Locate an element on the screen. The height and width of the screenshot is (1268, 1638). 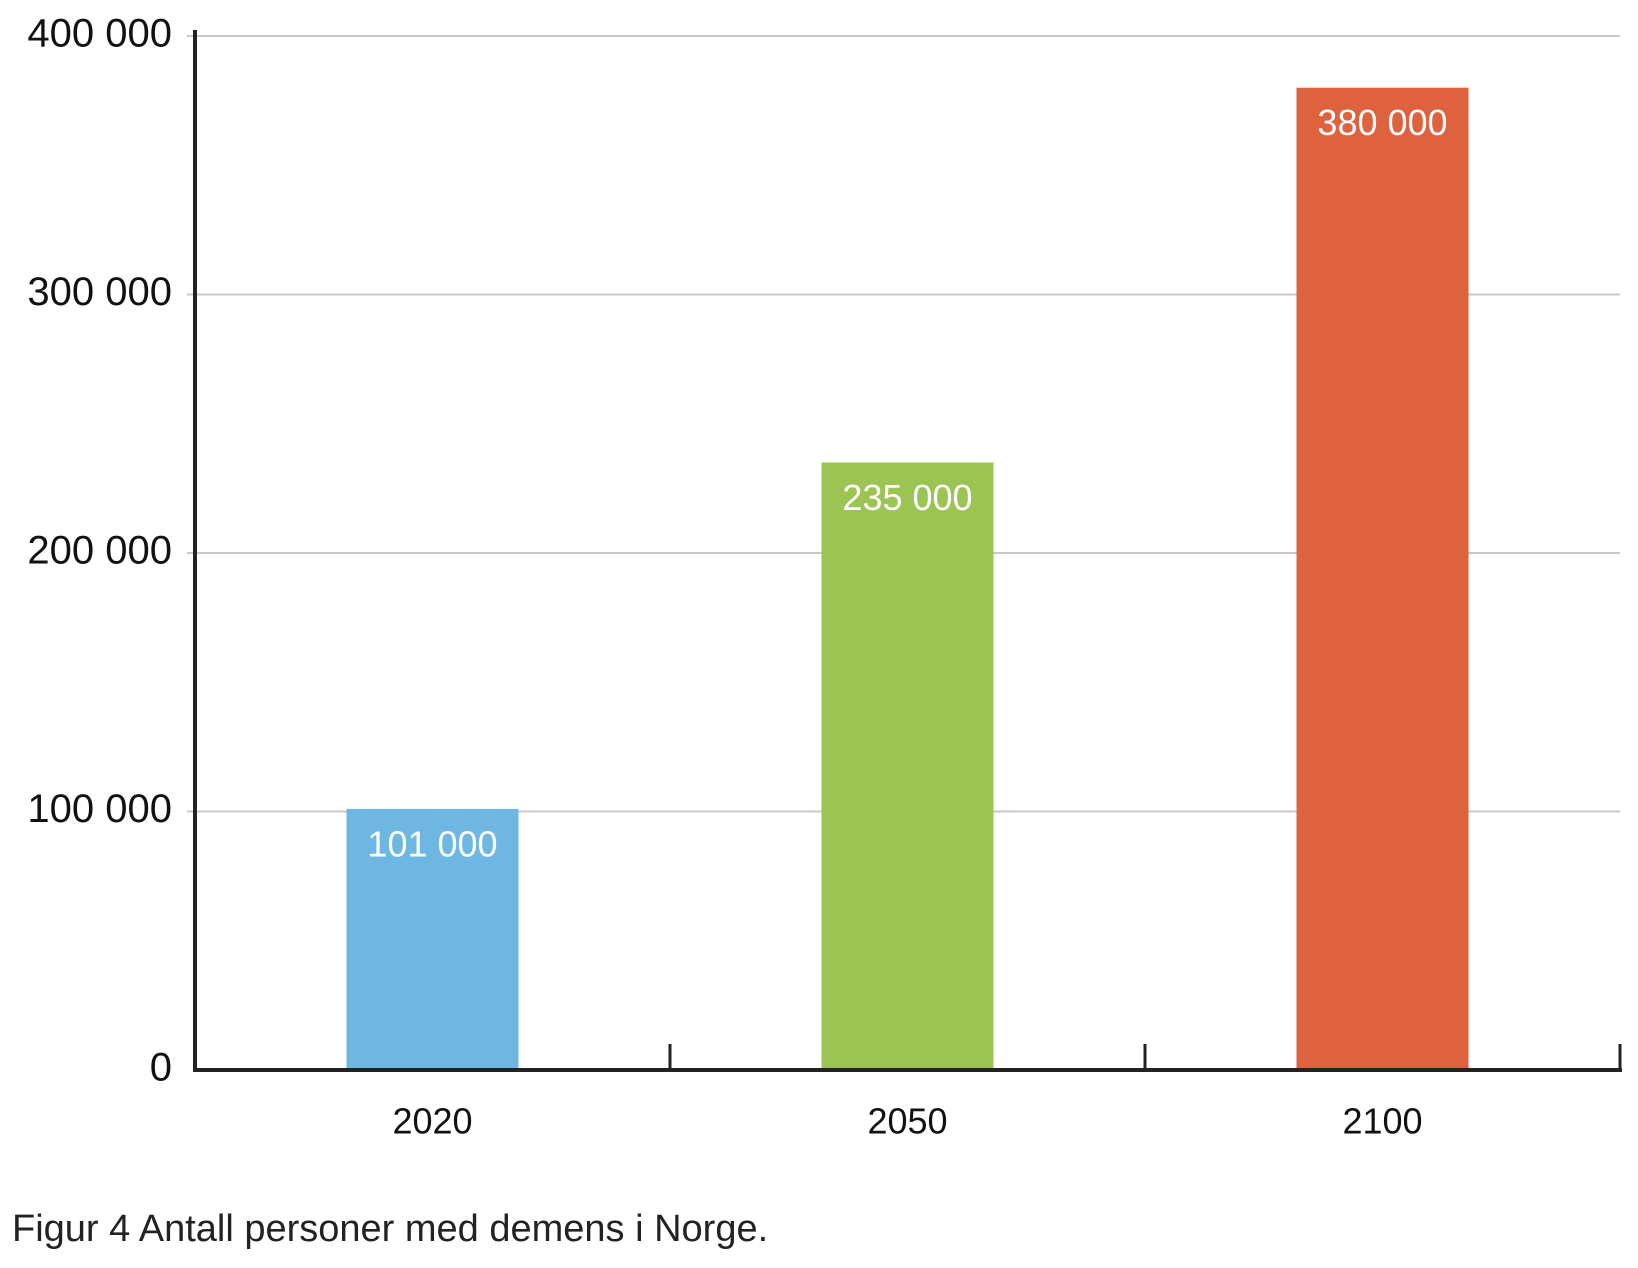
y-tick-label: 100 000 is located at coordinates (99, 809).